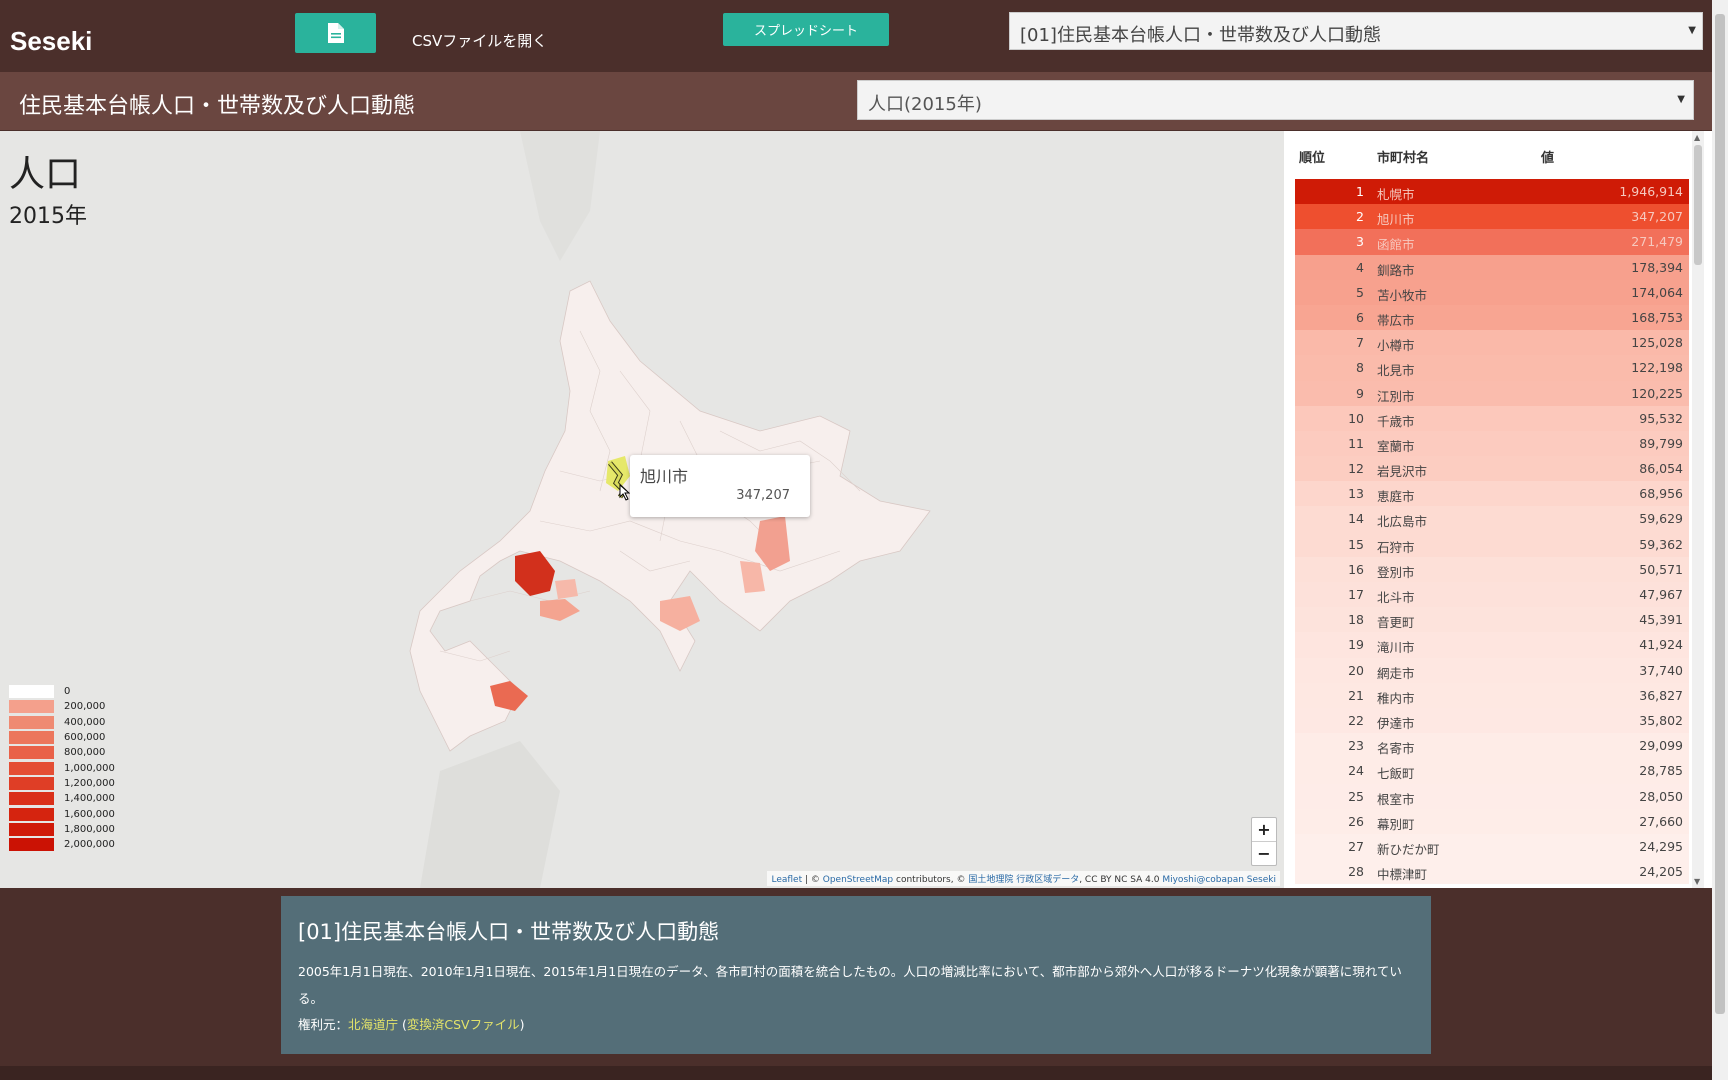 This screenshot has height=1080, width=1728. What do you see at coordinates (373, 1024) in the screenshot?
I see `source-link: 北海道庁` at bounding box center [373, 1024].